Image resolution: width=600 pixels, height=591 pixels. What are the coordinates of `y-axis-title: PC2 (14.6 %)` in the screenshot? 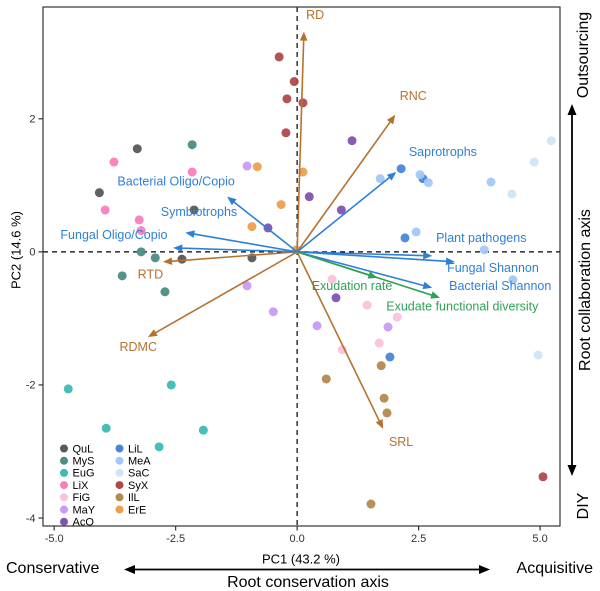 It's located at (16, 250).